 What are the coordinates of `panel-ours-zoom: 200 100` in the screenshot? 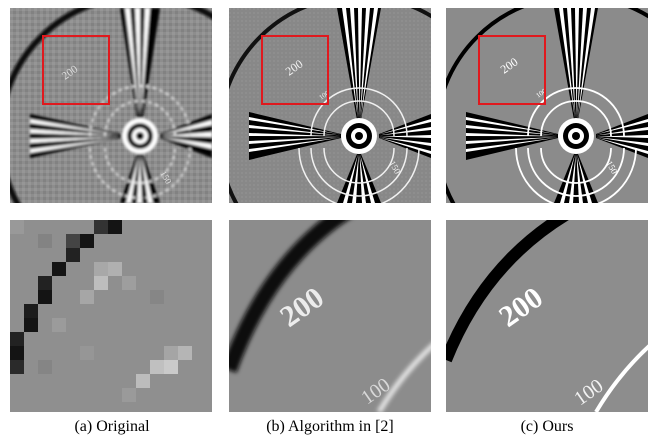 It's located at (547, 316).